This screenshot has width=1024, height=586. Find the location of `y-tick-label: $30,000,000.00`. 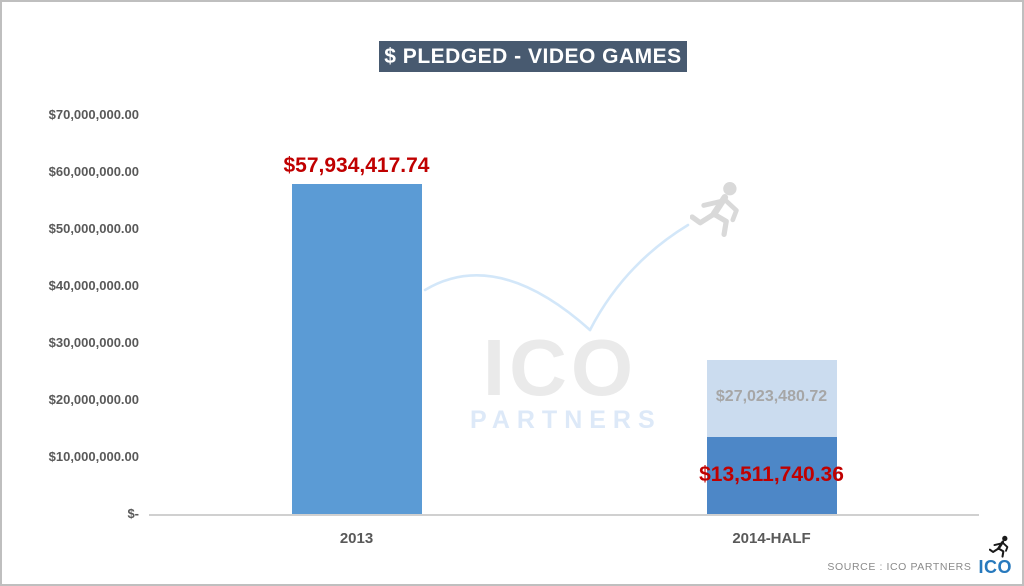

y-tick-label: $30,000,000.00 is located at coordinates (93, 342).